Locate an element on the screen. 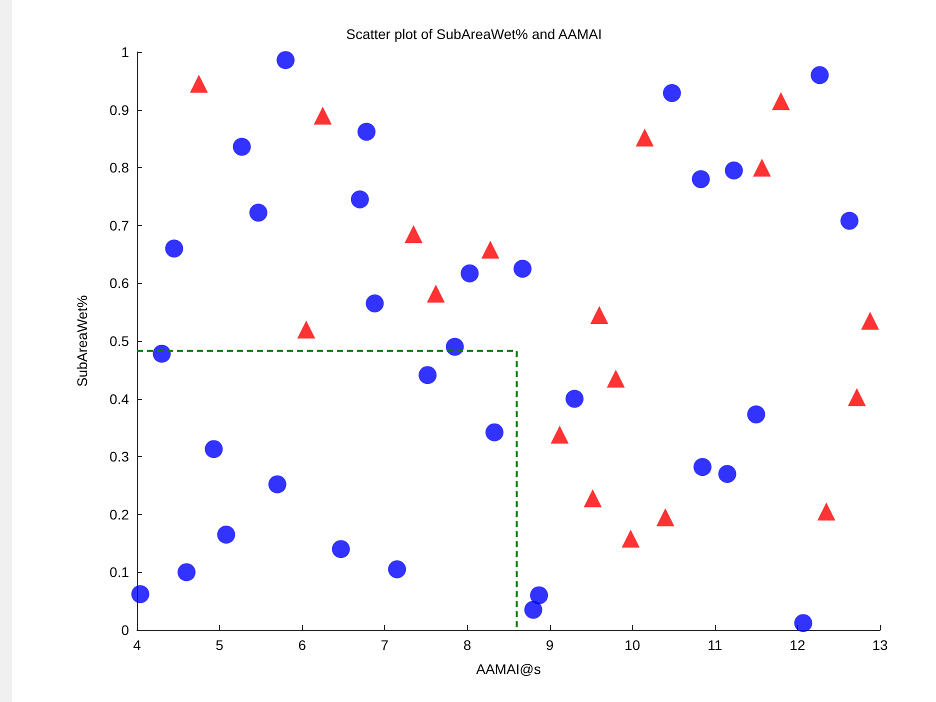 The width and height of the screenshot is (936, 702). x-tick-label: 5 is located at coordinates (220, 645).